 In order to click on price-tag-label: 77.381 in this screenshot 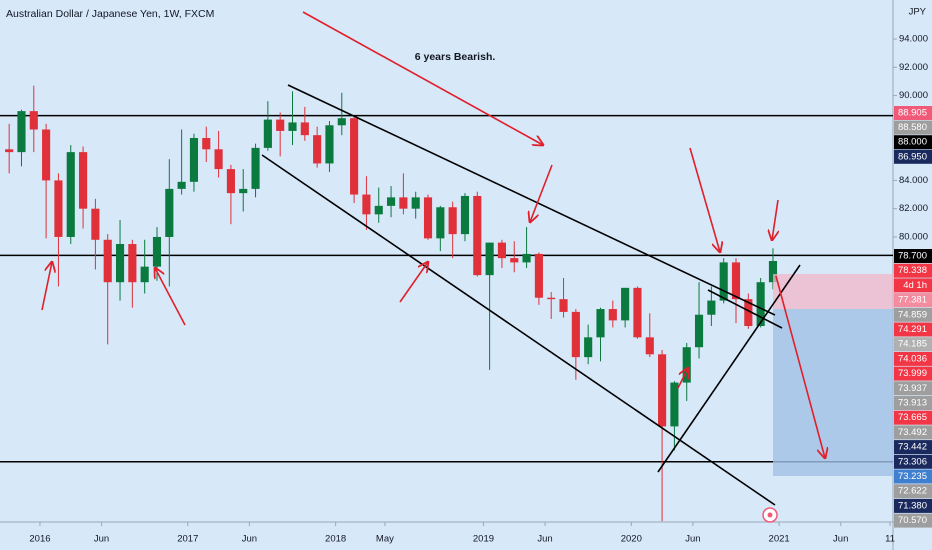, I will do `click(912, 300)`.